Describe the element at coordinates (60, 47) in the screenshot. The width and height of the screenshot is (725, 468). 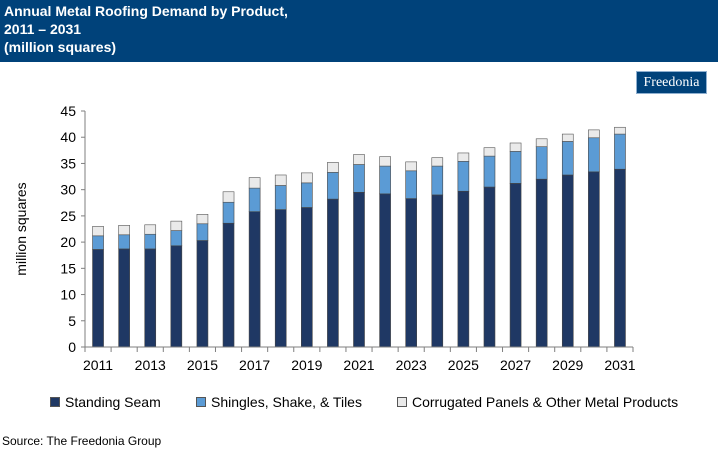
I see `title-line-3: (million squares)` at that location.